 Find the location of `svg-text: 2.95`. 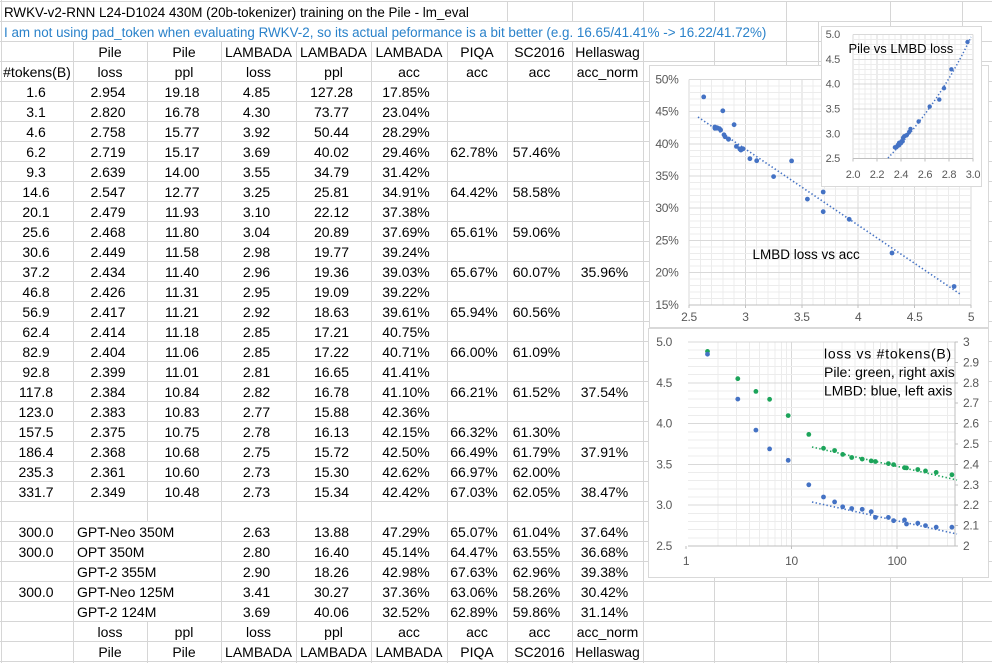

svg-text: 2.95 is located at coordinates (256, 292).